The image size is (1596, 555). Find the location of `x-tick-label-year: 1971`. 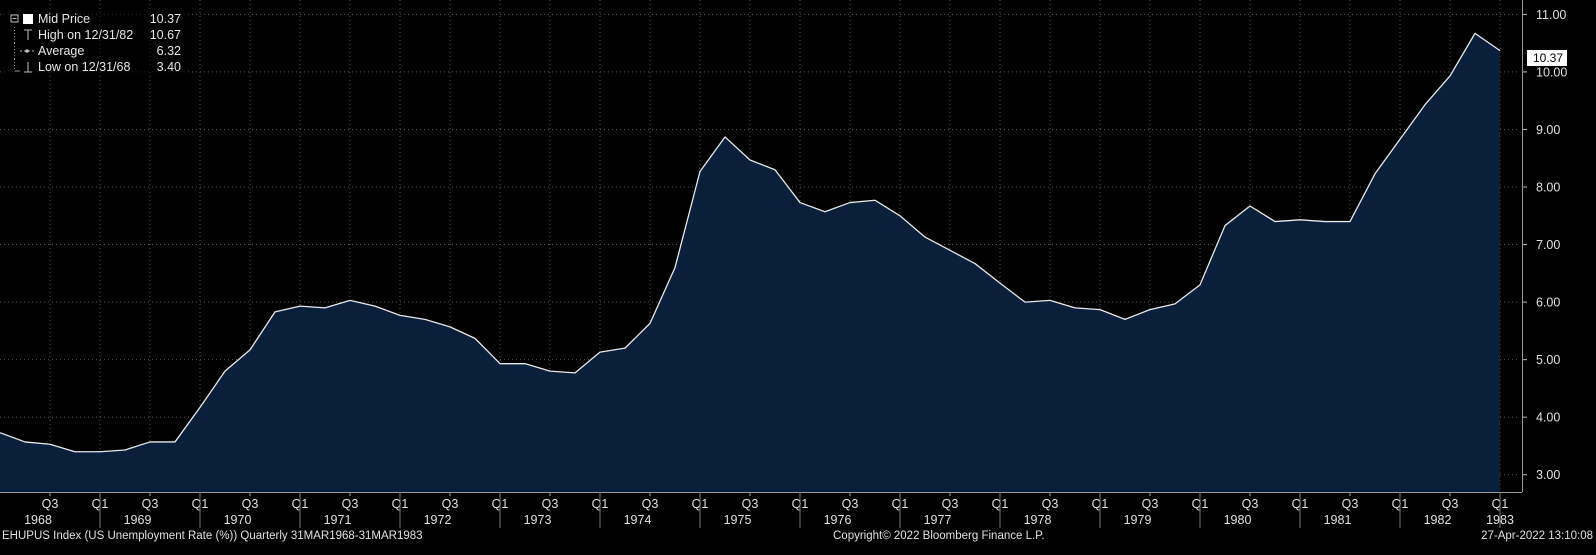

x-tick-label-year: 1971 is located at coordinates (338, 520).